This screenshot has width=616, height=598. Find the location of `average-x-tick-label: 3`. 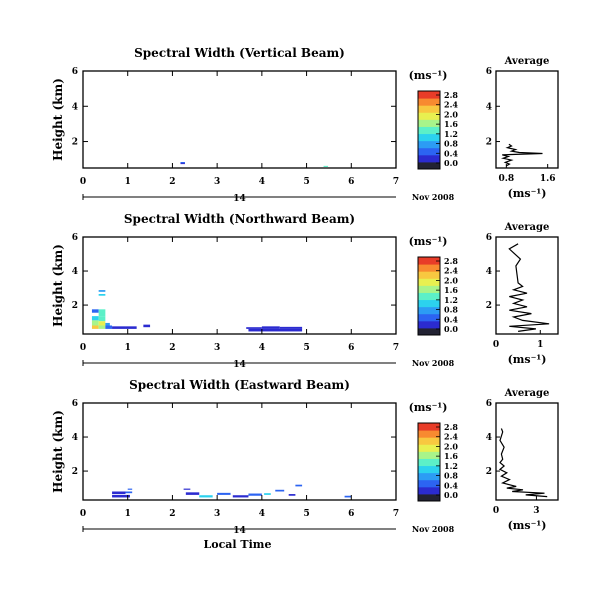

average-x-tick-label: 3 is located at coordinates (536, 511).